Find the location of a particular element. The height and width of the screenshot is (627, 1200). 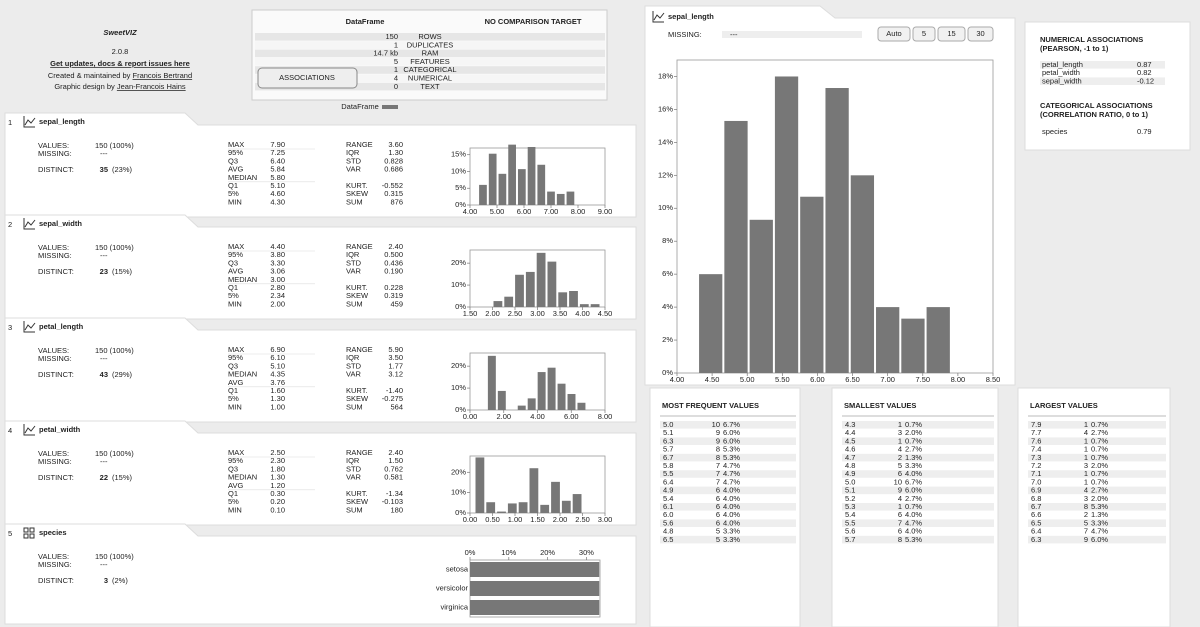

author-link: Francois Bertrand is located at coordinates (163, 75).